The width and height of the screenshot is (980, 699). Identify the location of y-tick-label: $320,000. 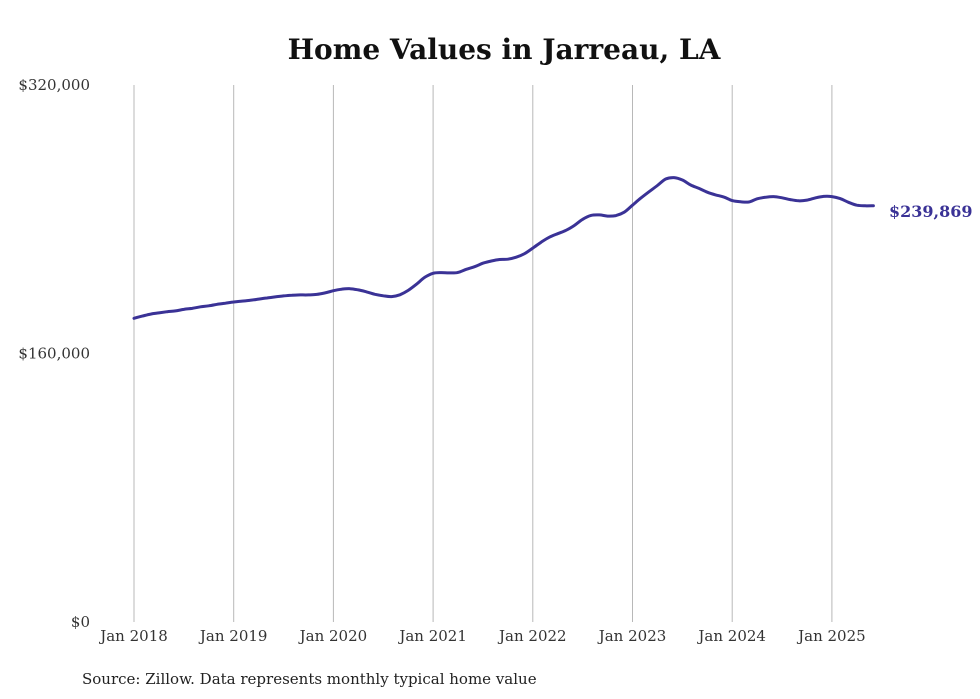
(54, 85).